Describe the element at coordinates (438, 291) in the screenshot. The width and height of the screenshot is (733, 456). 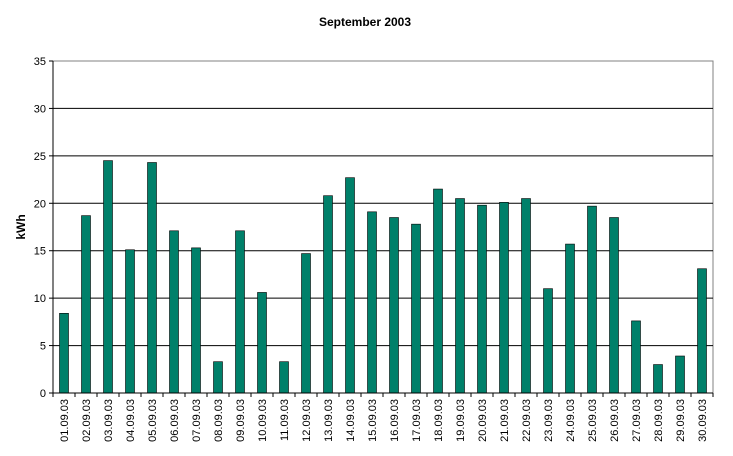
I see `bar-18.09.03` at that location.